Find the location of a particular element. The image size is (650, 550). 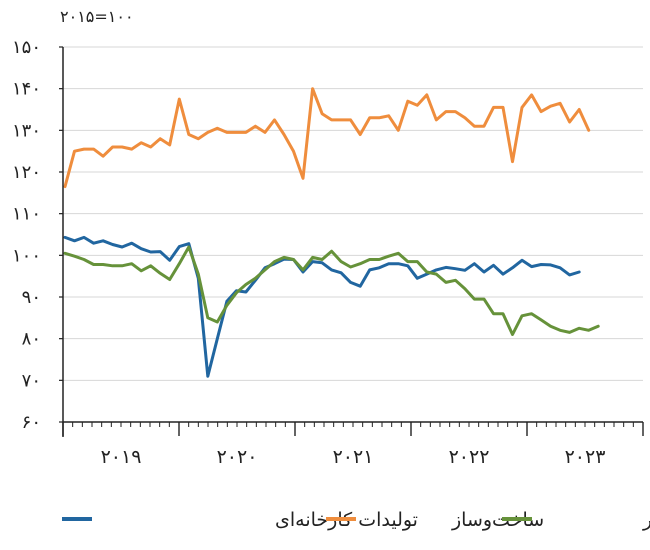

x-axis-ticks: ۲۰۱۹ ۲۰۲۰ ۲۰۲۱ ۲۰۲۲ ۲۰۲۳ is located at coordinates (353, 445).